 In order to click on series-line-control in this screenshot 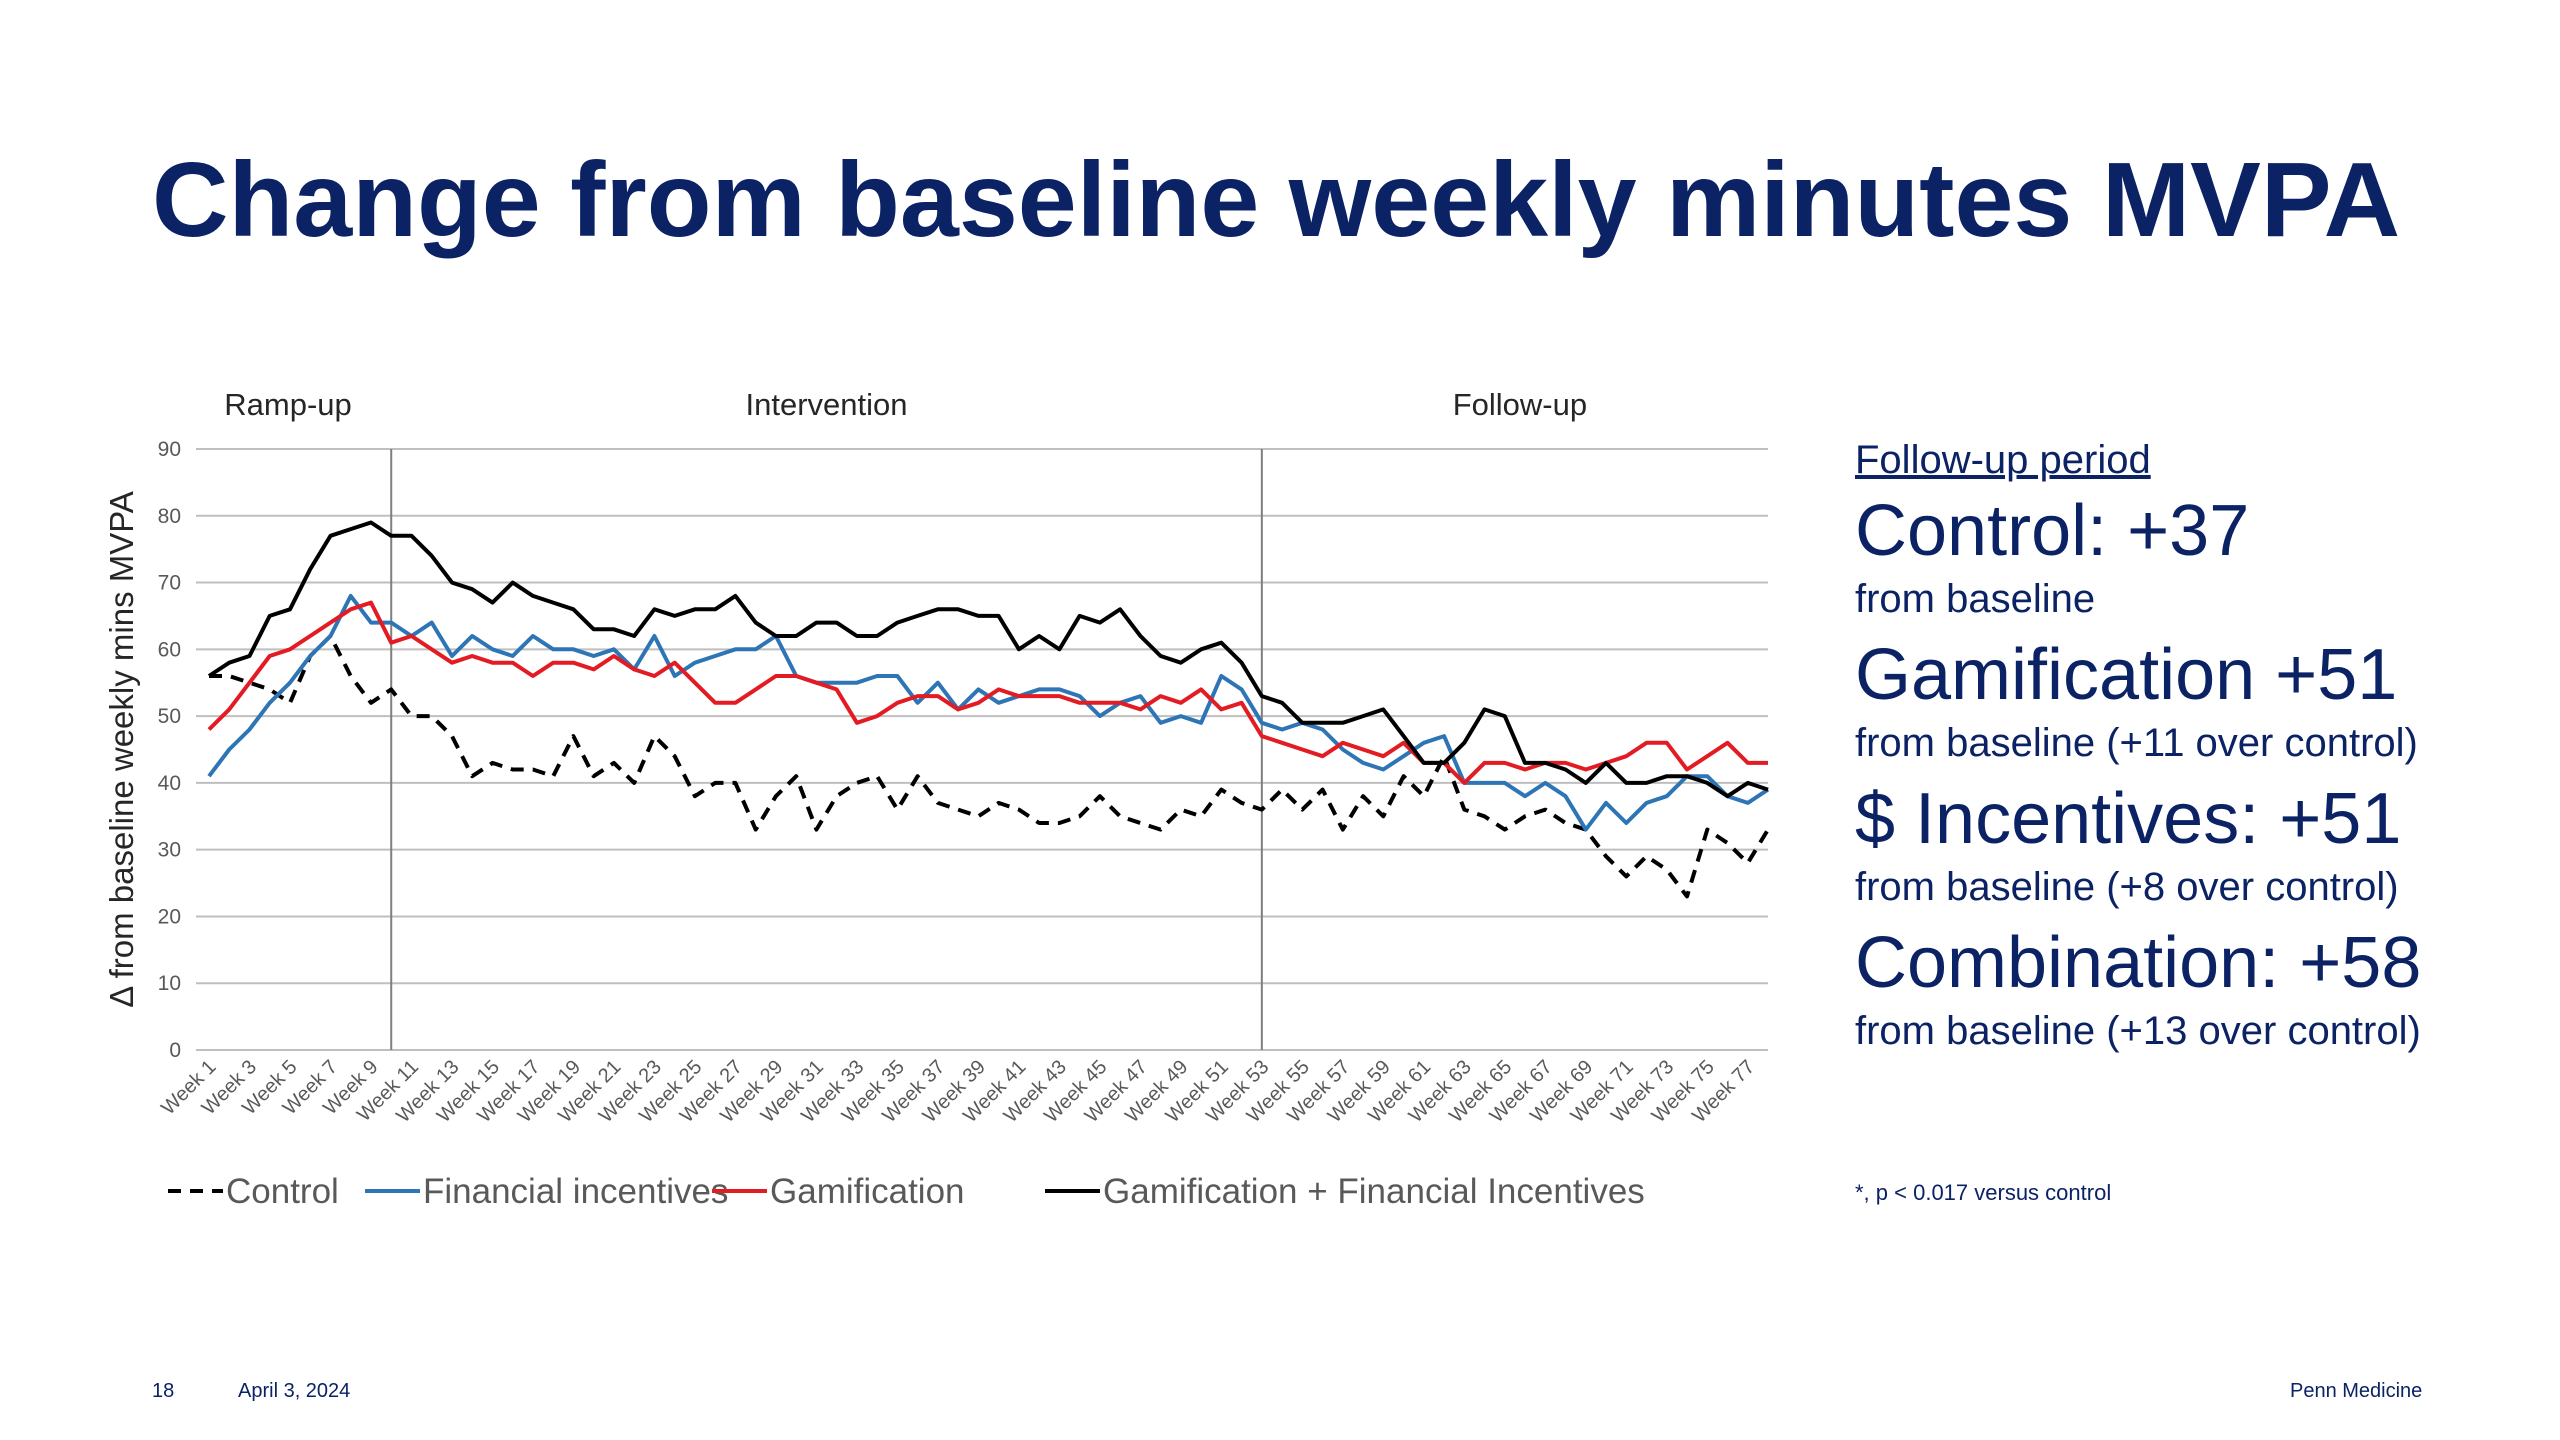, I will do `click(989, 766)`.